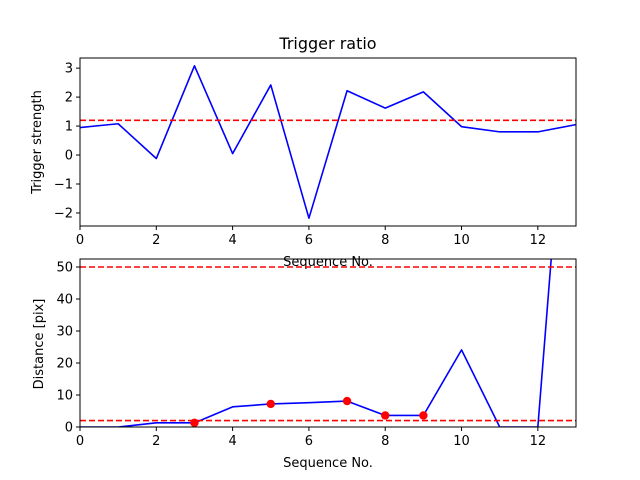  What do you see at coordinates (69, 98) in the screenshot?
I see `y-tick-label: 2` at bounding box center [69, 98].